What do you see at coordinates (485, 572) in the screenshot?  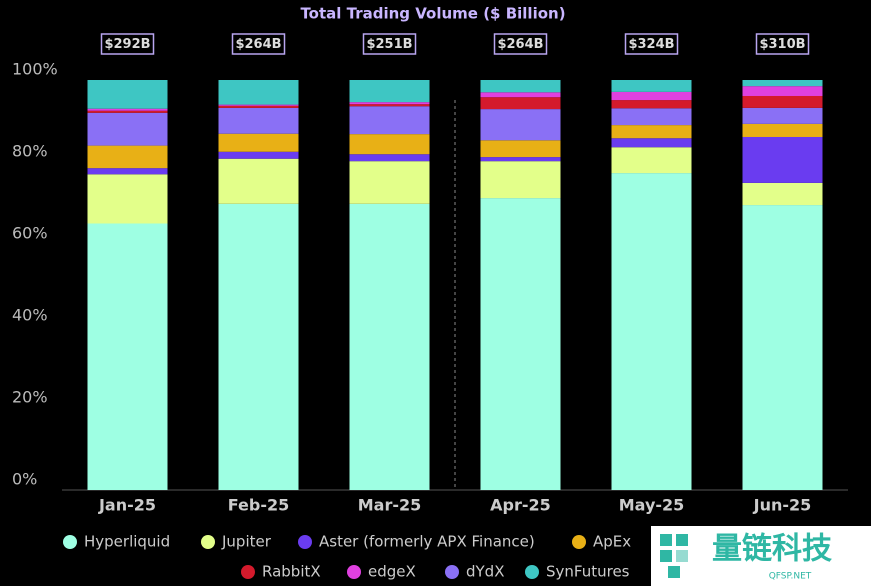 I see `legend-label: dYdX` at bounding box center [485, 572].